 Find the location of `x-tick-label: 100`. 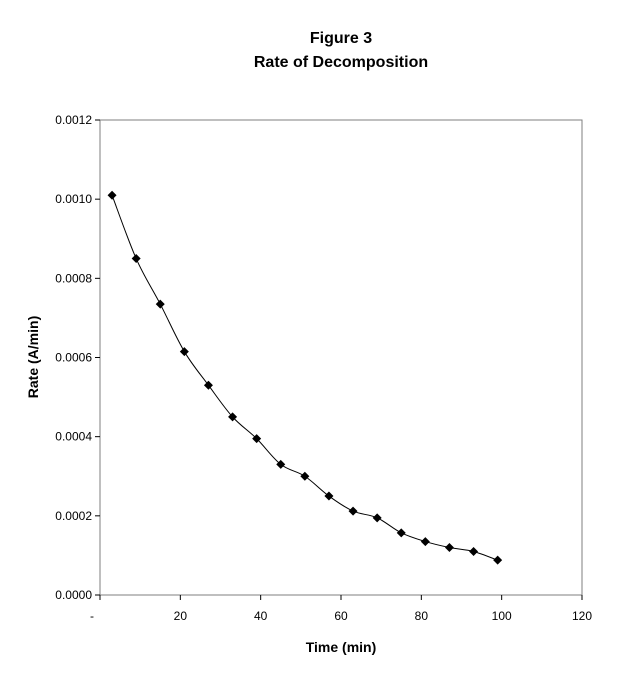

x-tick-label: 100 is located at coordinates (502, 616).